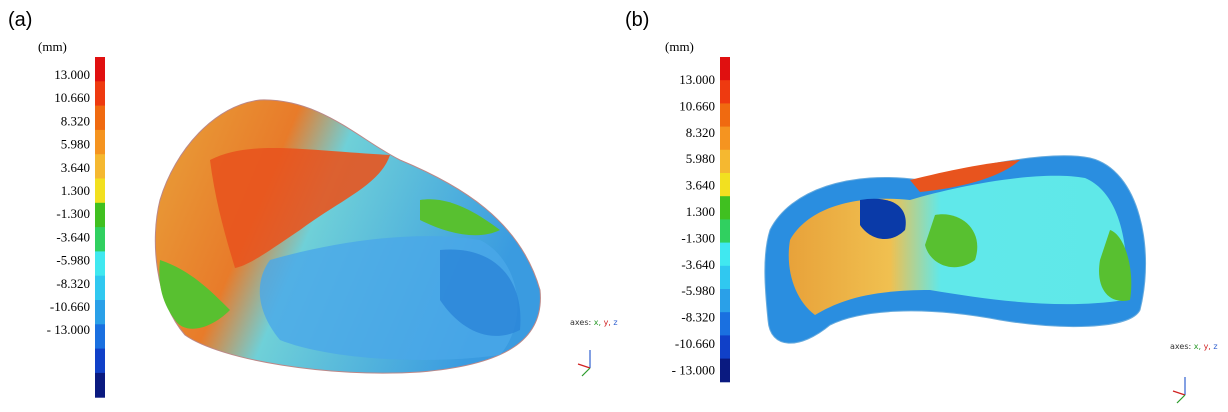 The height and width of the screenshot is (412, 1228). Describe the element at coordinates (20, 20) in the screenshot. I see `panel-label: (a)` at that location.